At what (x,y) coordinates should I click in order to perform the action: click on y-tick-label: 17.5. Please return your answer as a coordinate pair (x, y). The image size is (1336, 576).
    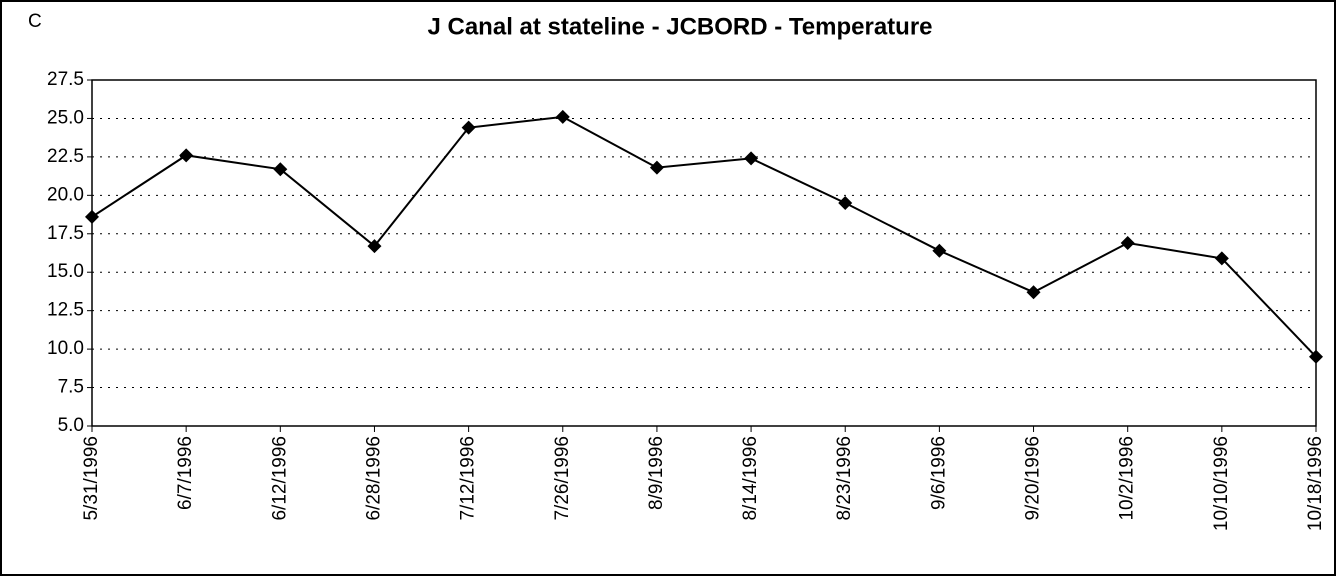
    Looking at the image, I should click on (65, 233).